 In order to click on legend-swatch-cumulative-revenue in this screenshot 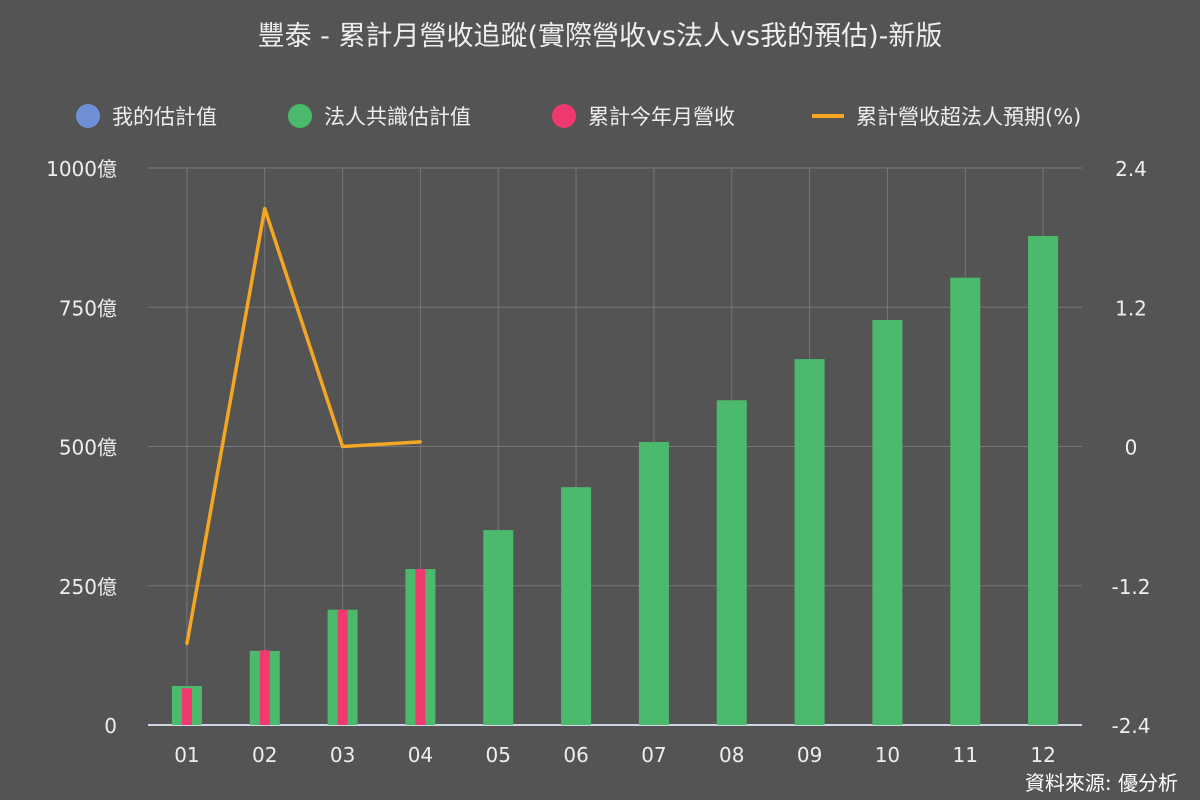, I will do `click(564, 116)`.